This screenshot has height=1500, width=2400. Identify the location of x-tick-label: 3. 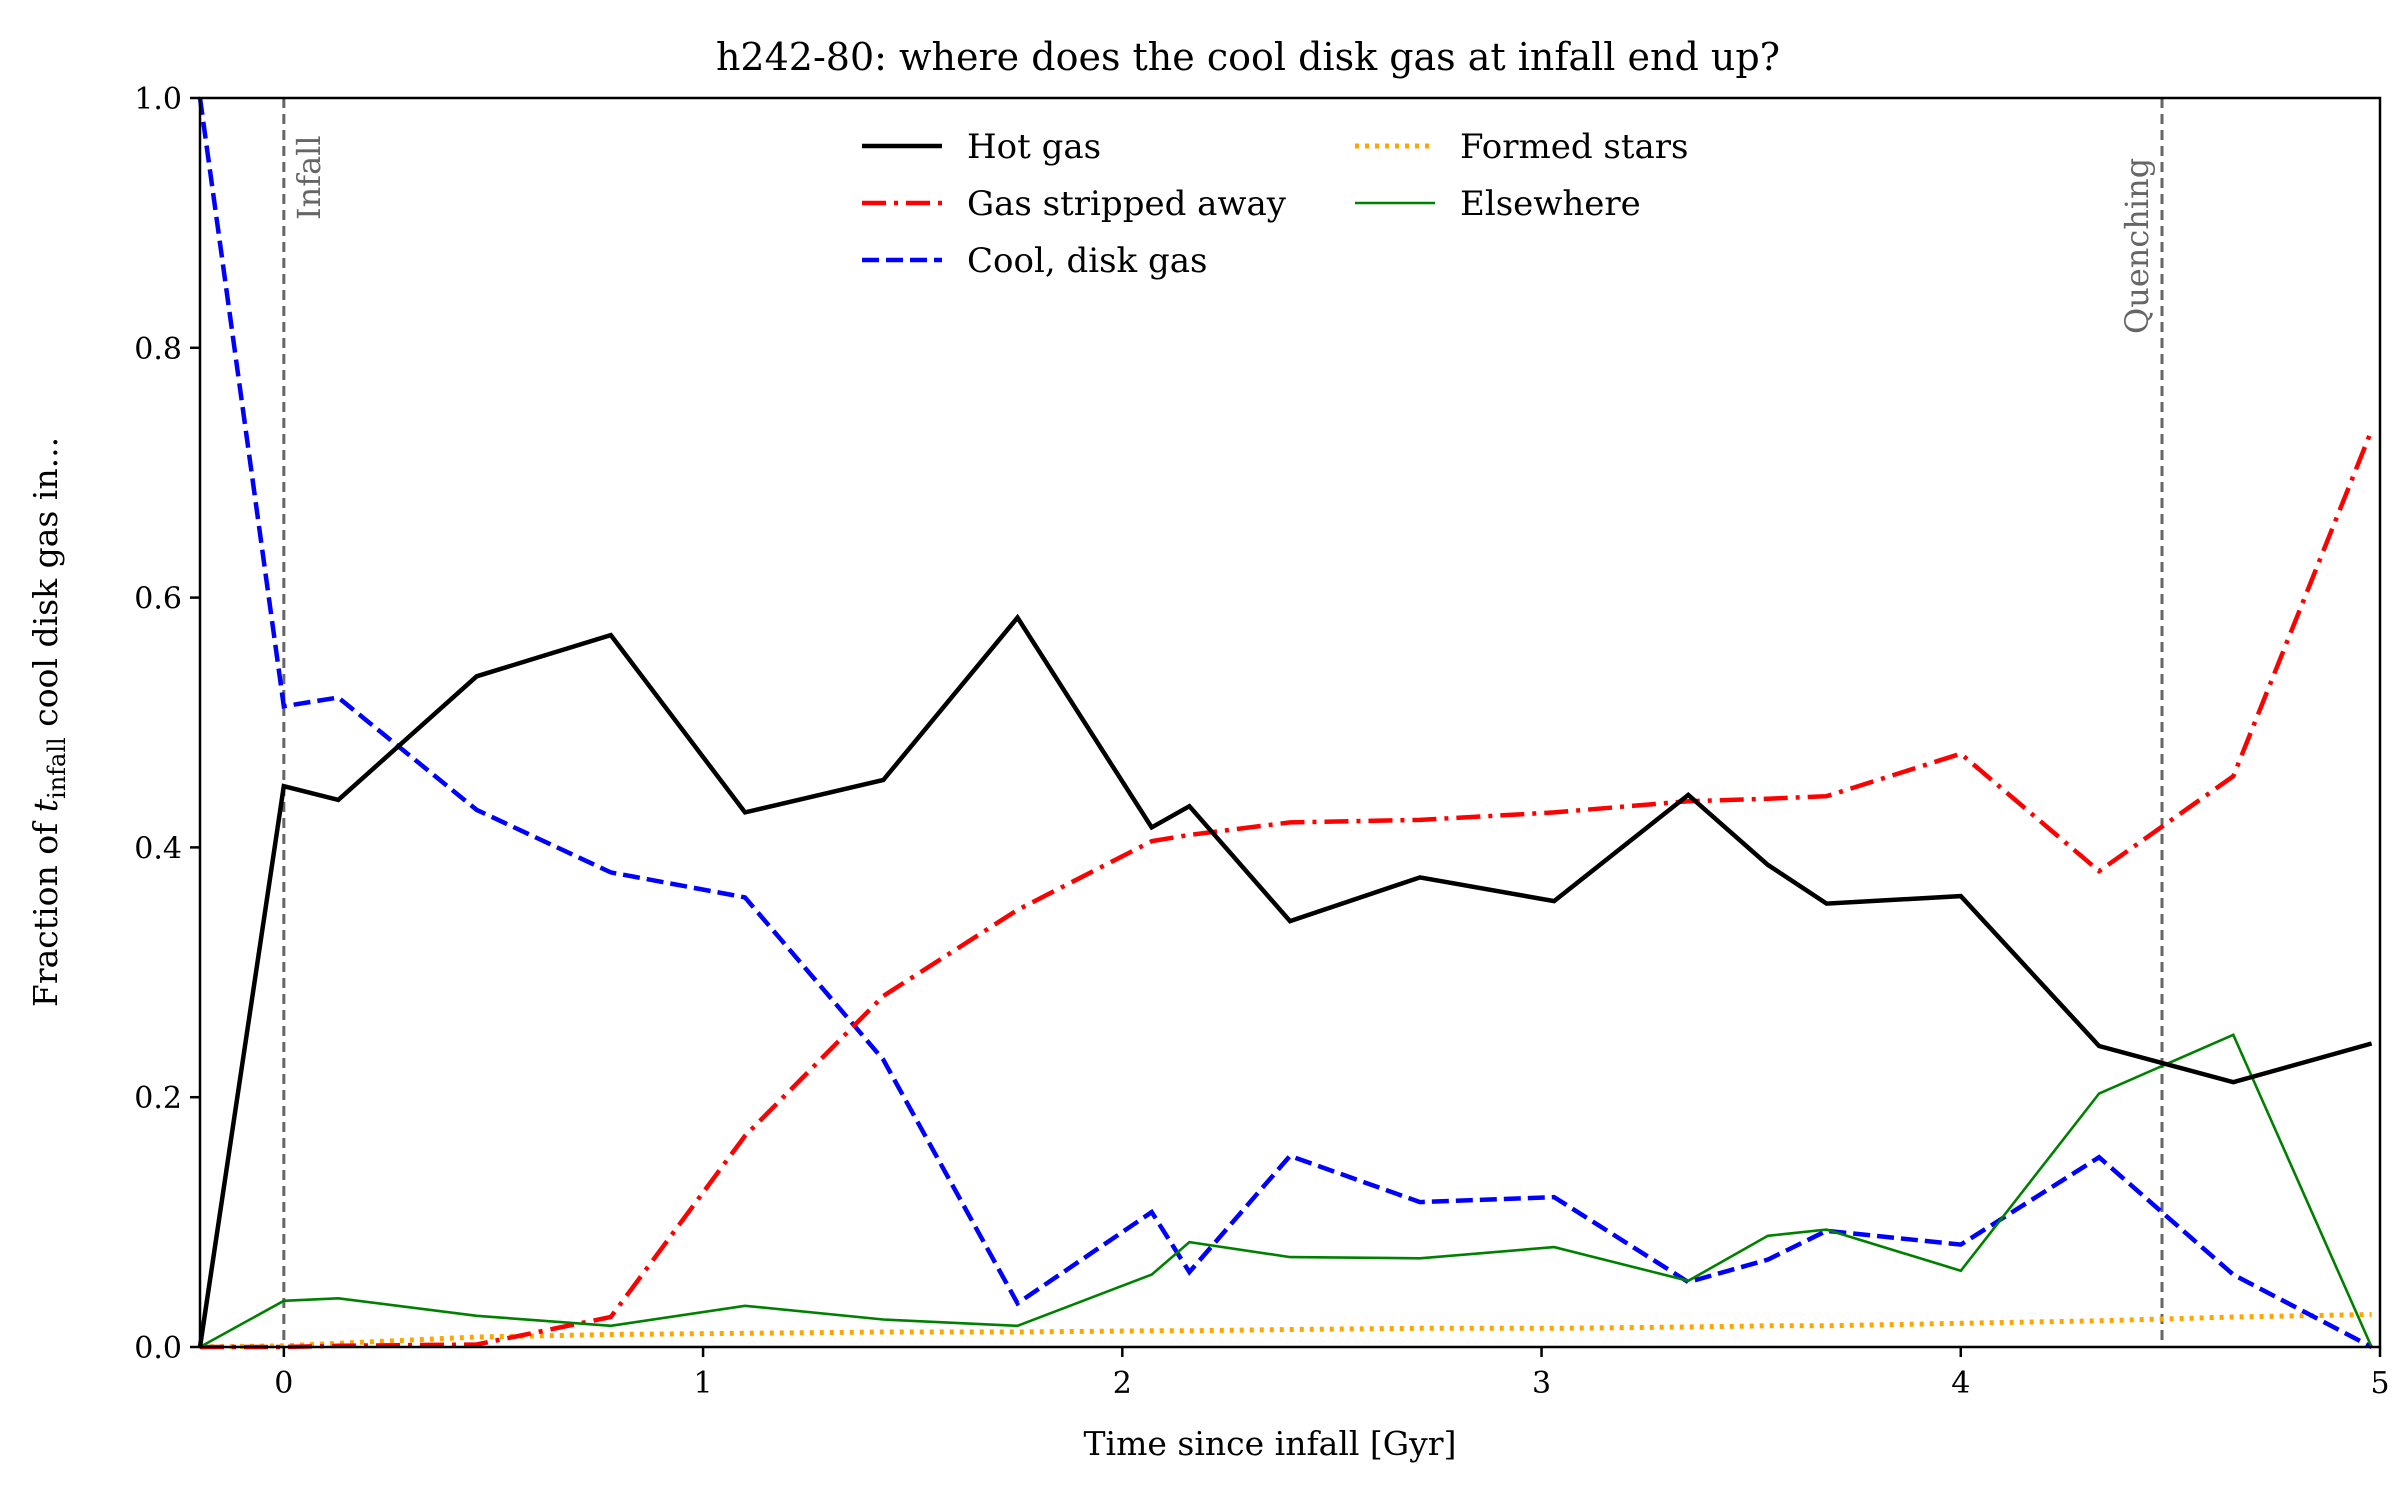
(1541, 1383).